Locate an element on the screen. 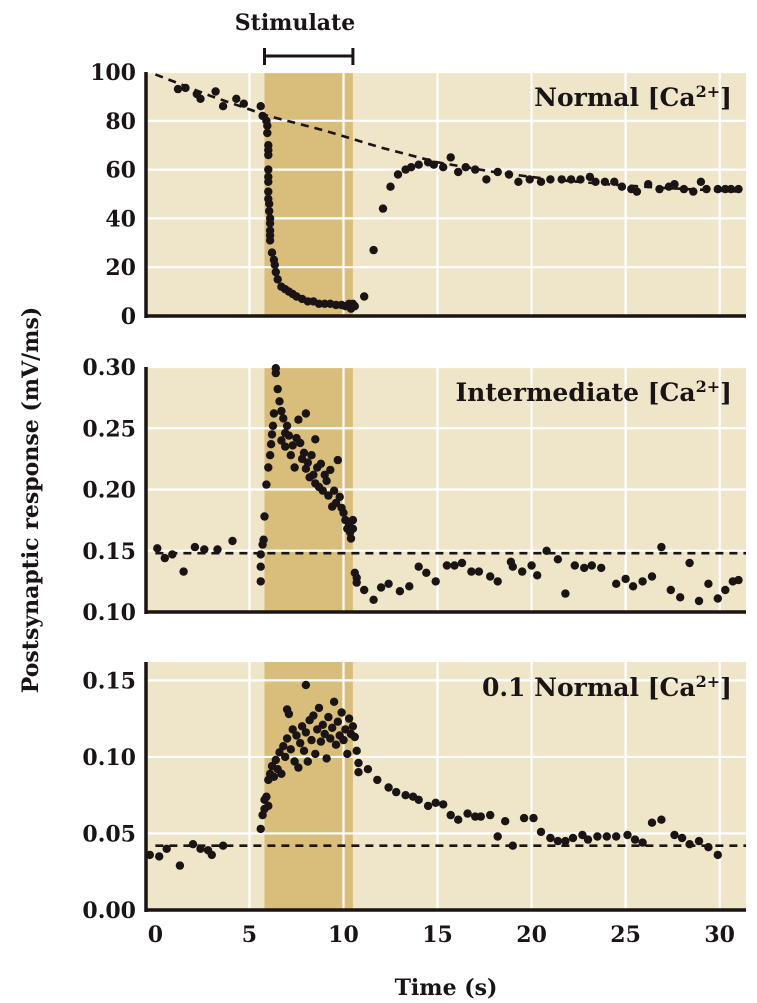 The image size is (757, 1003). x-tick-label: 25 is located at coordinates (625, 935).